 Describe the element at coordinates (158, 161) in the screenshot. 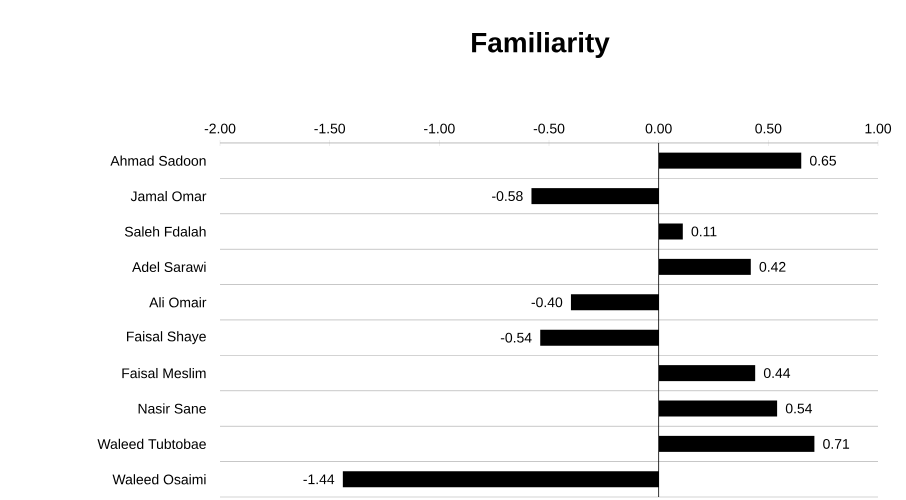

I see `y-tick-label: Ahmad Sadoon` at that location.